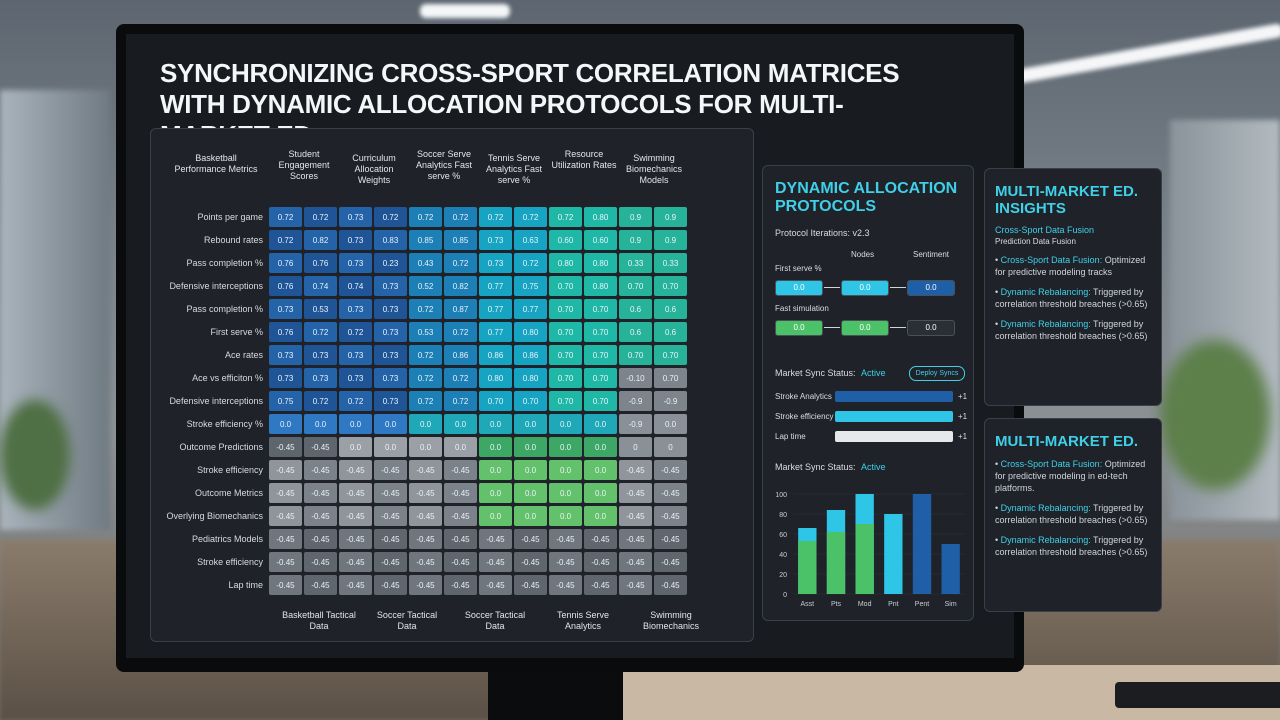 The width and height of the screenshot is (1280, 720). Describe the element at coordinates (530, 309) in the screenshot. I see `heatmap-cell: 0.77` at that location.